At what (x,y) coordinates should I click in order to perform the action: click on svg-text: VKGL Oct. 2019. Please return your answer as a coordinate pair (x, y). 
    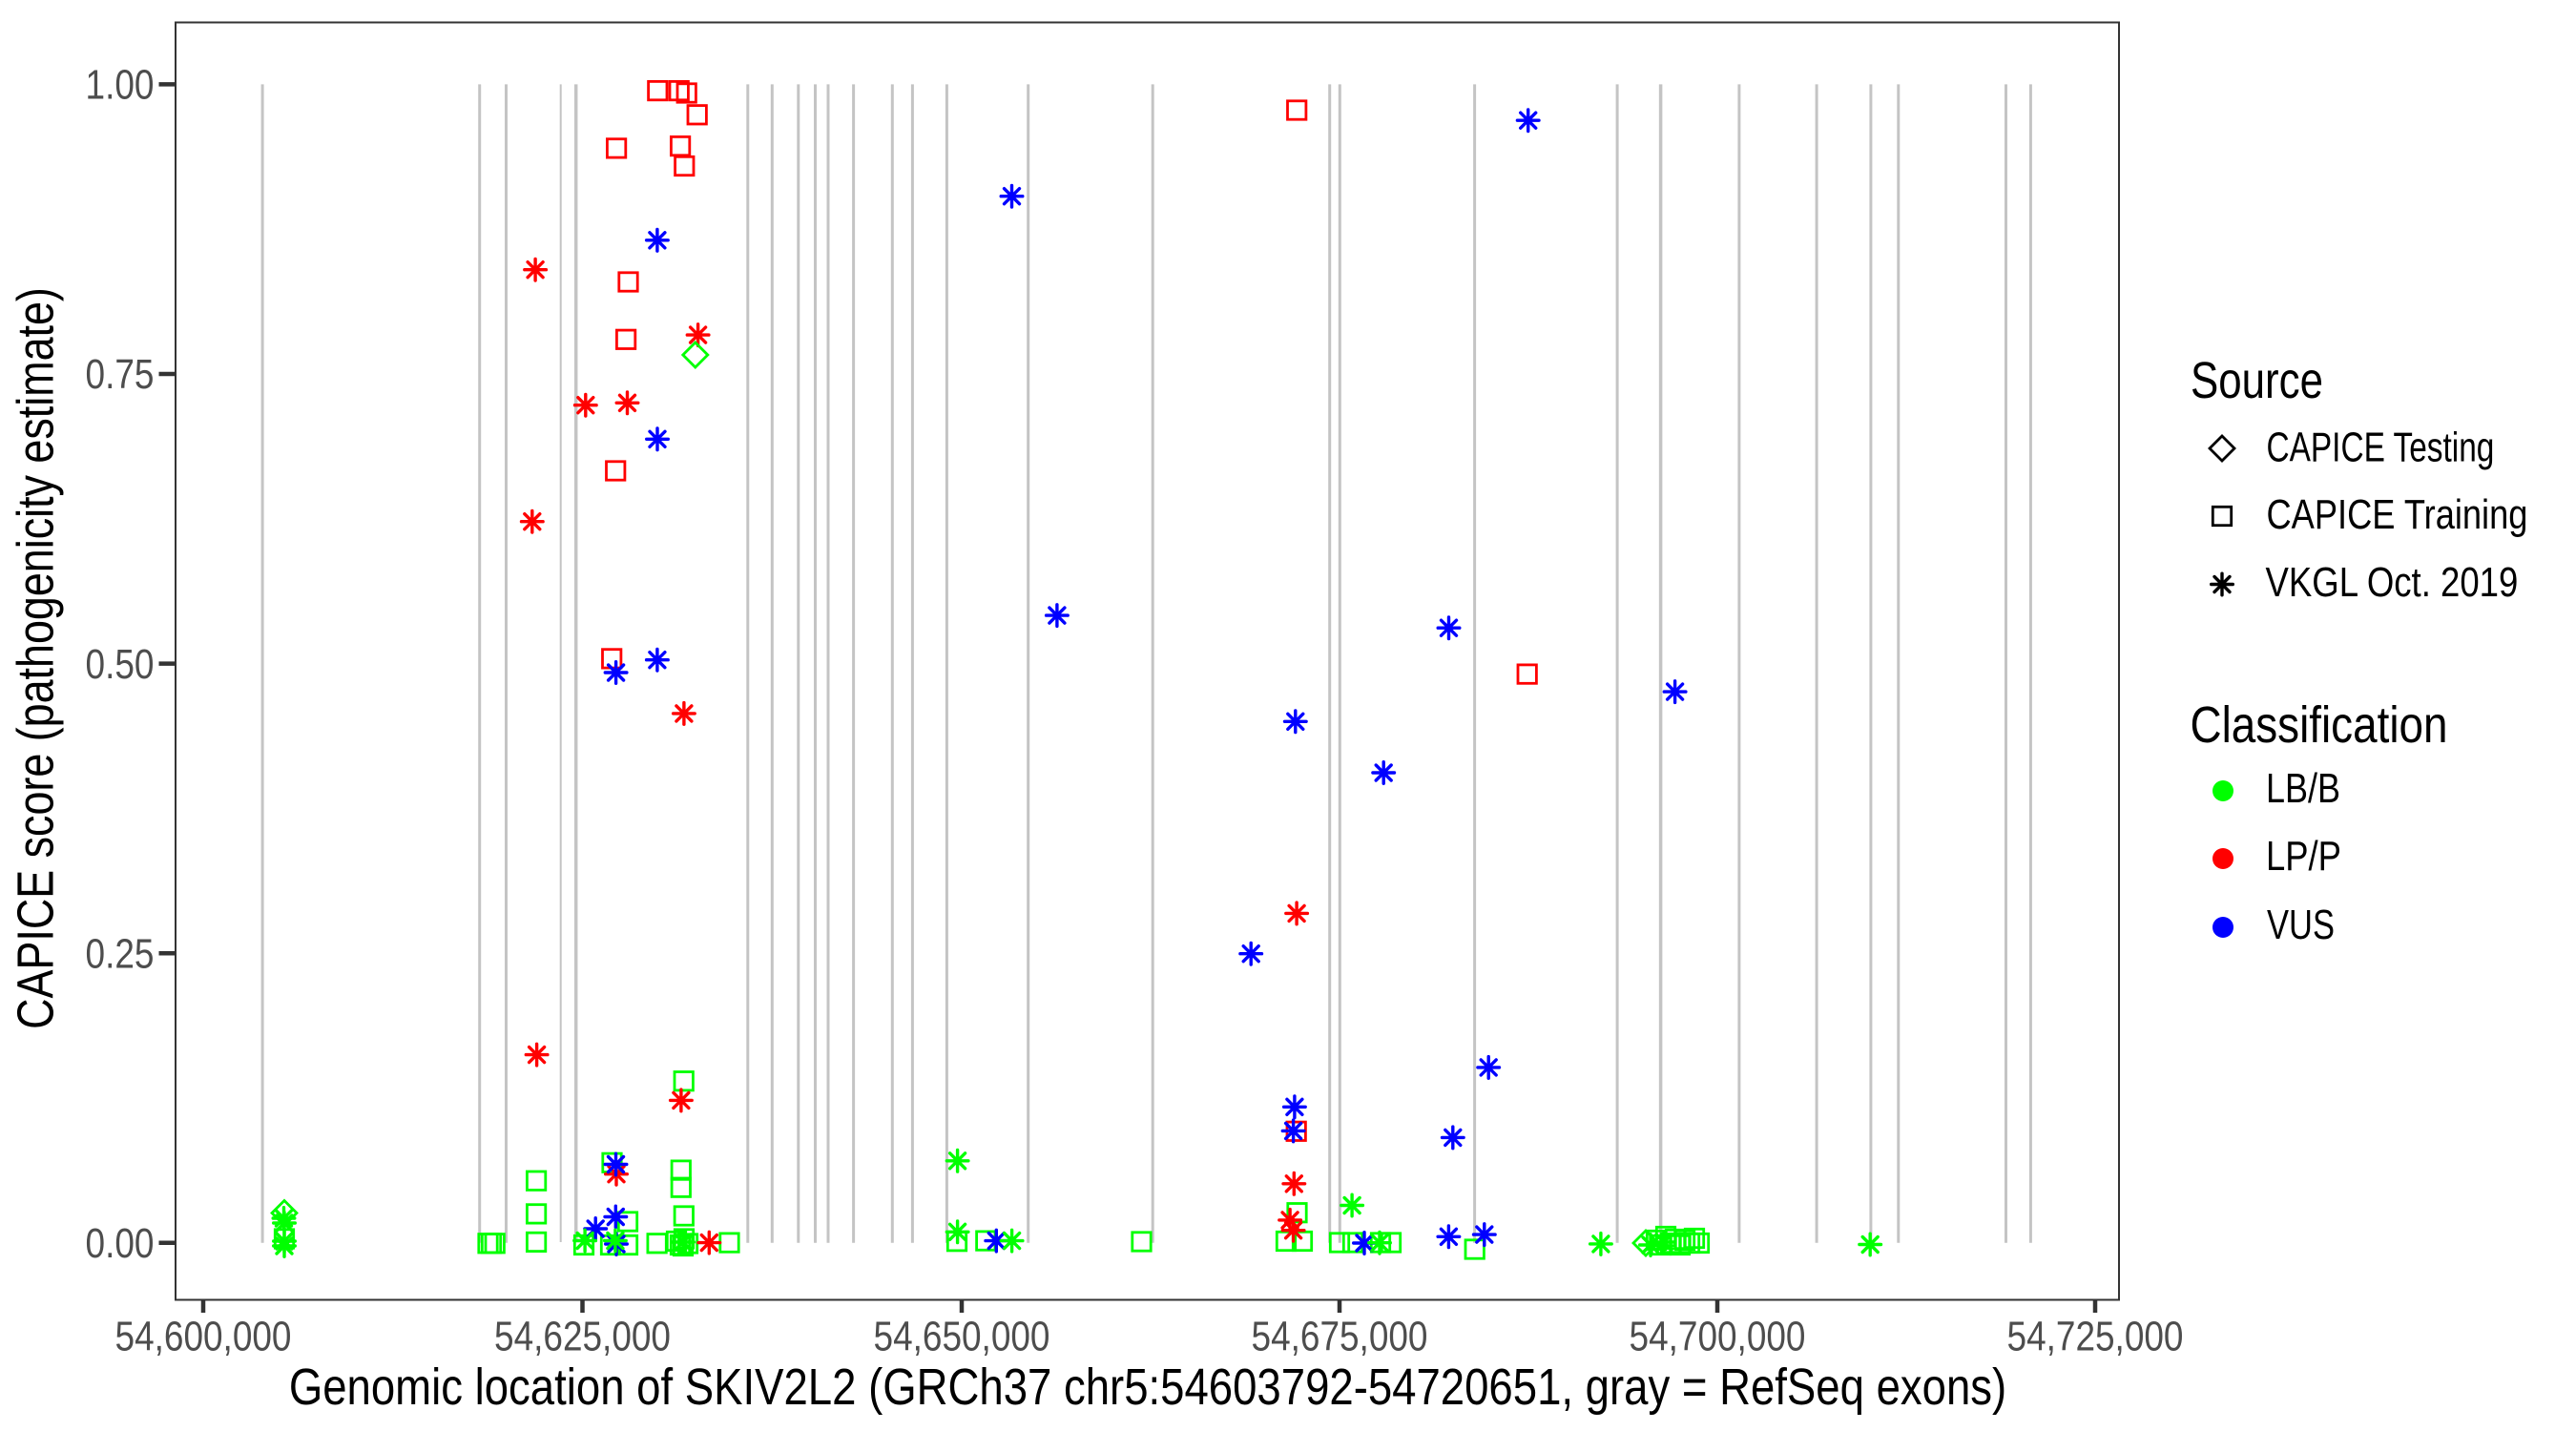
    Looking at the image, I should click on (2392, 582).